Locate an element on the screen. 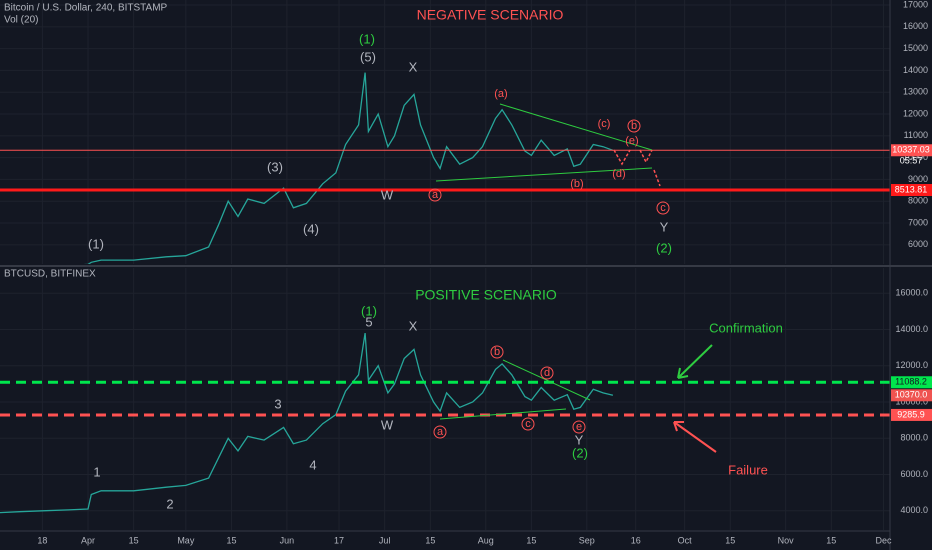 This screenshot has height=550, width=932. x-tick-label: Sep is located at coordinates (587, 540).